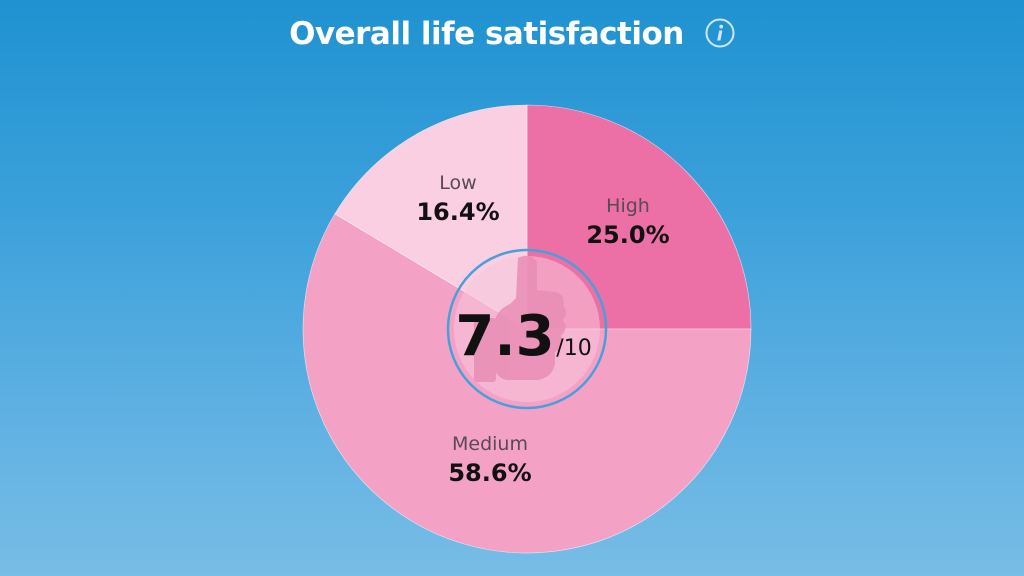 The height and width of the screenshot is (576, 1024). I want to click on slice-label-low: Low, so click(457, 183).